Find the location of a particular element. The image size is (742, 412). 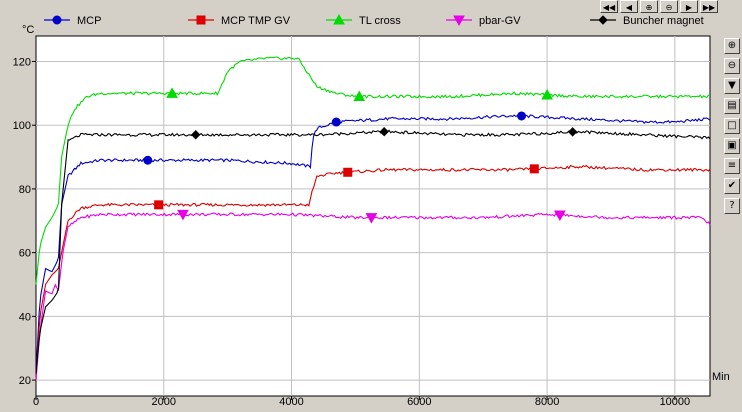

y-tick-label: 80 is located at coordinates (25, 190).